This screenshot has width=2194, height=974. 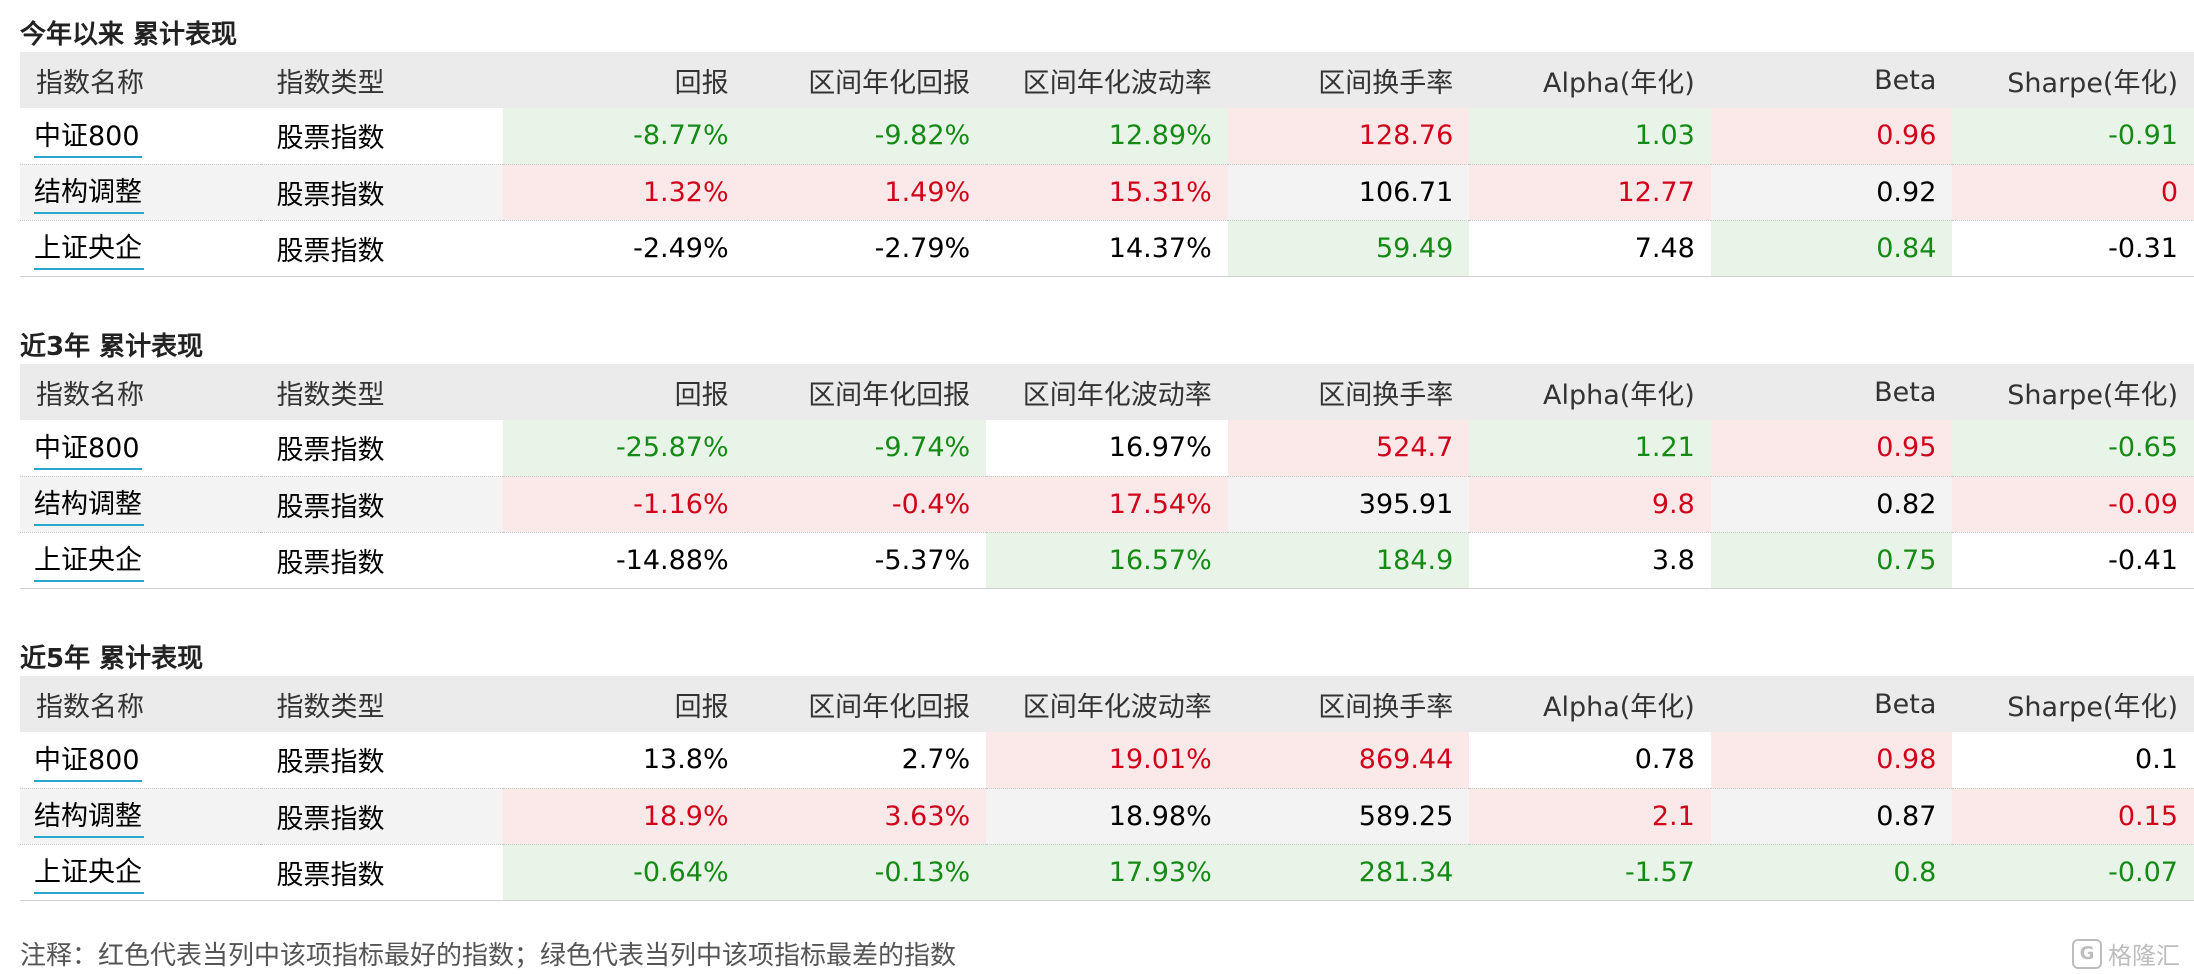 I want to click on annual-return-cell: 2.7%, so click(x=865, y=760).